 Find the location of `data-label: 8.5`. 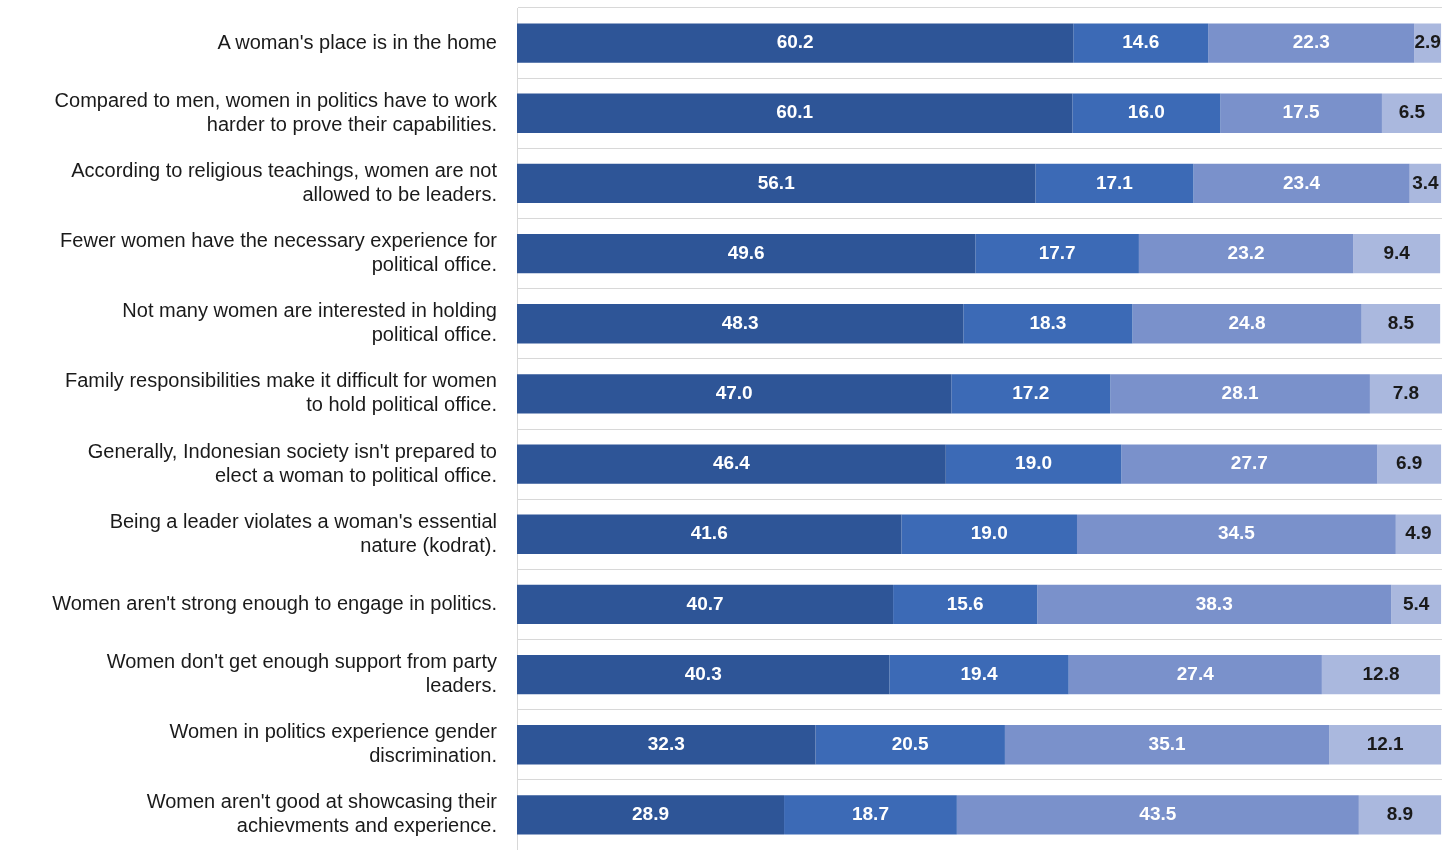

data-label: 8.5 is located at coordinates (1401, 322).